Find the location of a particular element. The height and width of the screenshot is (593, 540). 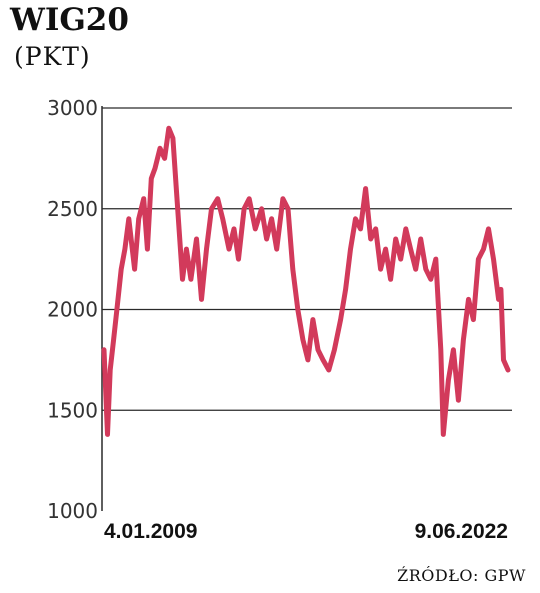

x-axis-ticks: 4.01.2009 9.06.2022 is located at coordinates (306, 531).